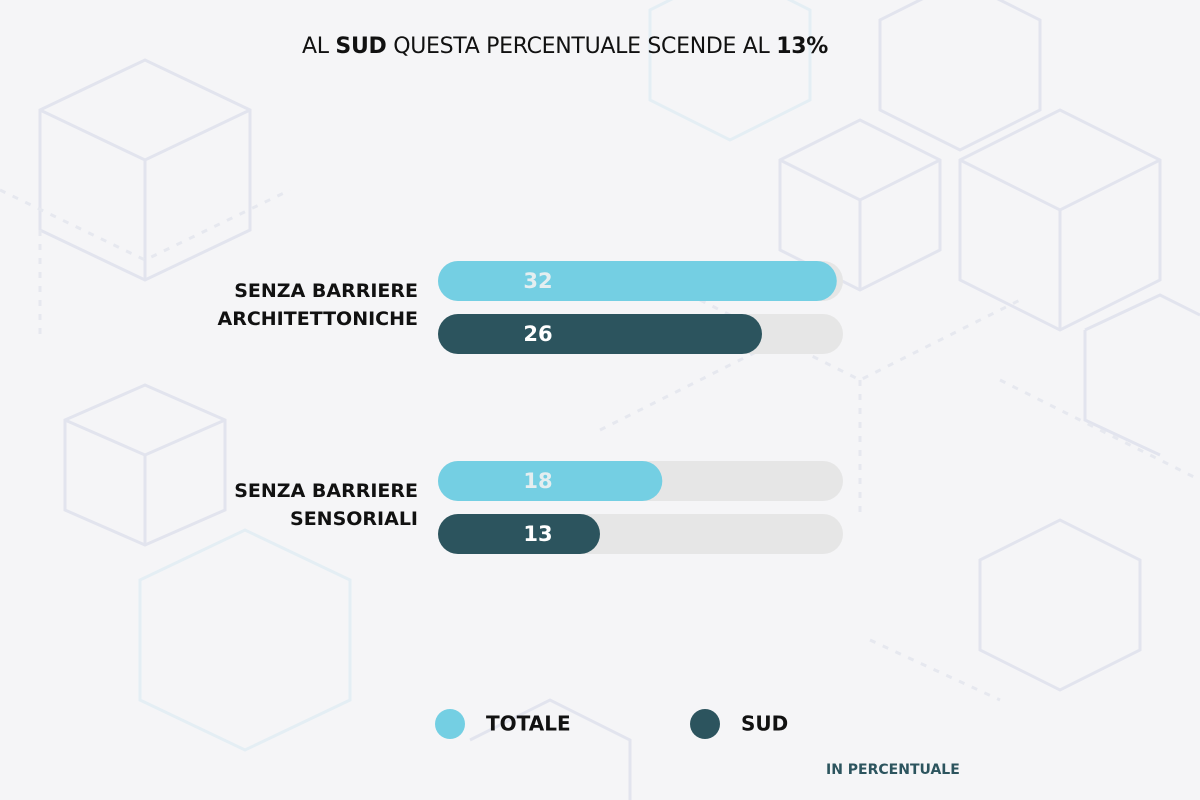 The height and width of the screenshot is (800, 1200). What do you see at coordinates (764, 724) in the screenshot?
I see `legend-label: SUD` at bounding box center [764, 724].